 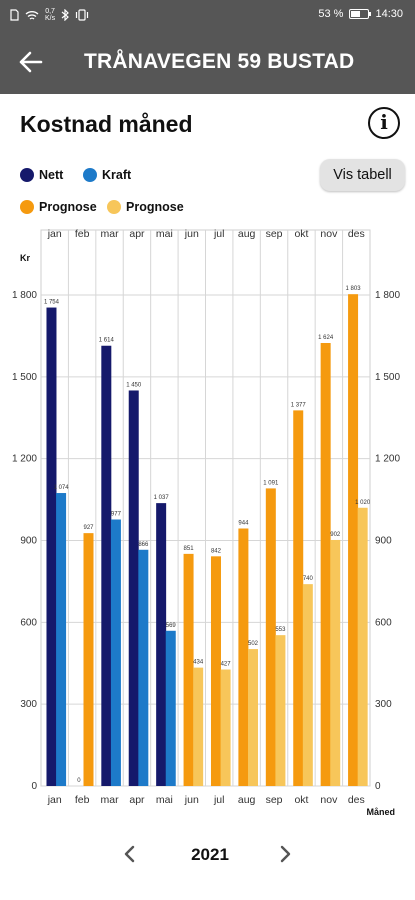 I want to click on x-tick-label-top: feb, so click(x=82, y=234).